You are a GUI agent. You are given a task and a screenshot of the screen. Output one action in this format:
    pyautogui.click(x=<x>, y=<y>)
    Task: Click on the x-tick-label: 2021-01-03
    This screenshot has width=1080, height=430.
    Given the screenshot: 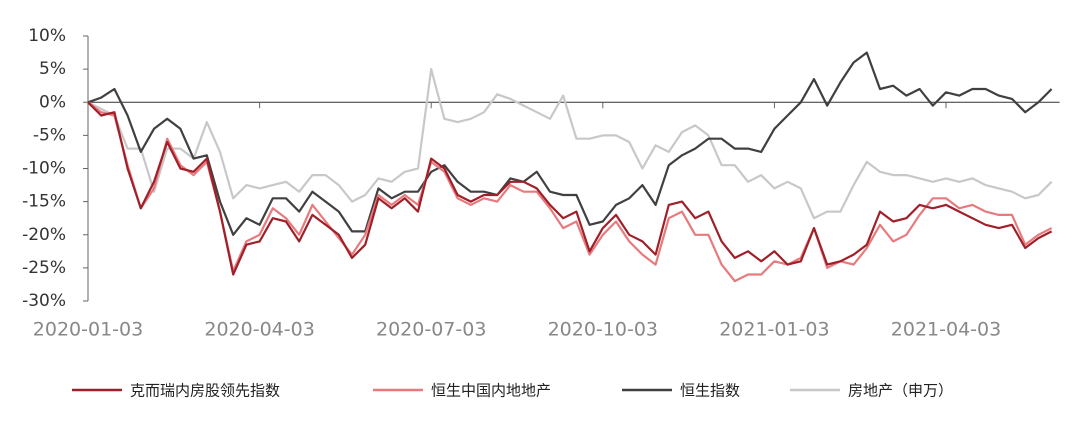 What is the action you would take?
    pyautogui.click(x=774, y=330)
    